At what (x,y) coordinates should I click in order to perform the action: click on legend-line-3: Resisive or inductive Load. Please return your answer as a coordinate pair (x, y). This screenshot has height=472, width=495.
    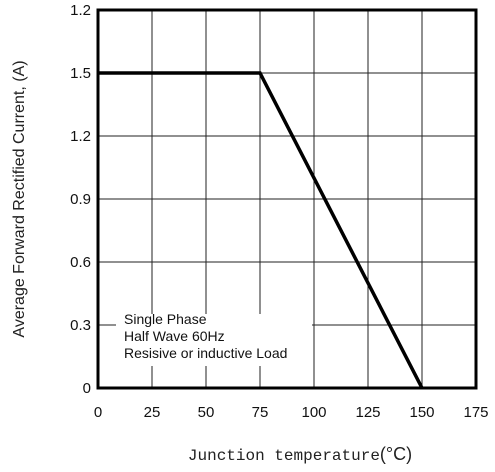
    Looking at the image, I should click on (205, 353).